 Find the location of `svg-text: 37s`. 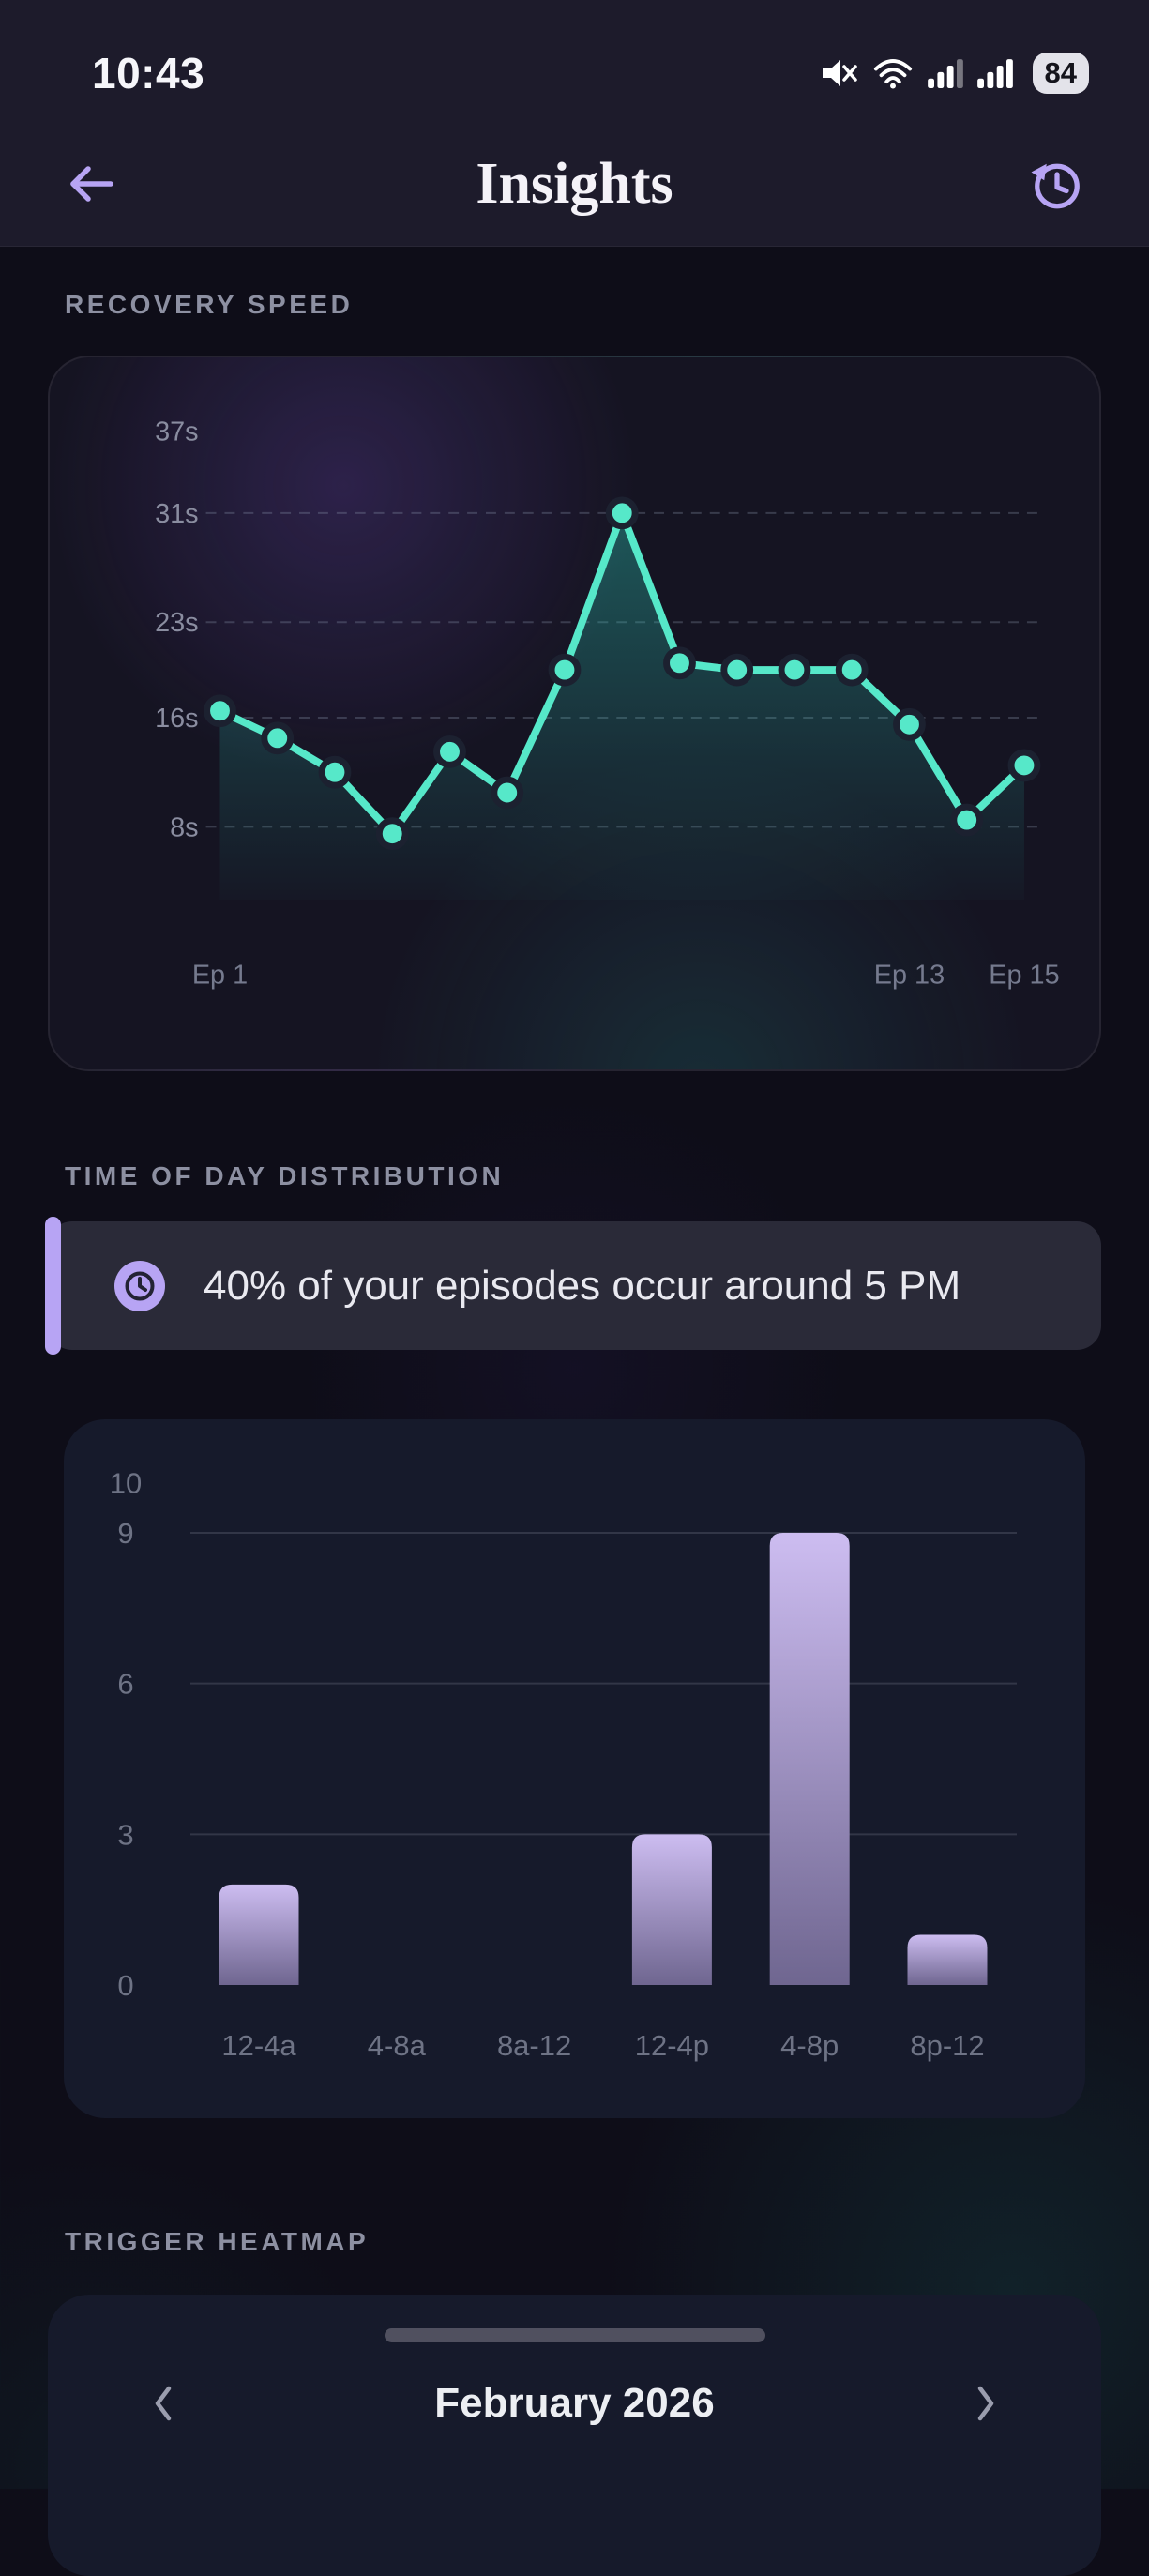

svg-text: 37s is located at coordinates (176, 432).